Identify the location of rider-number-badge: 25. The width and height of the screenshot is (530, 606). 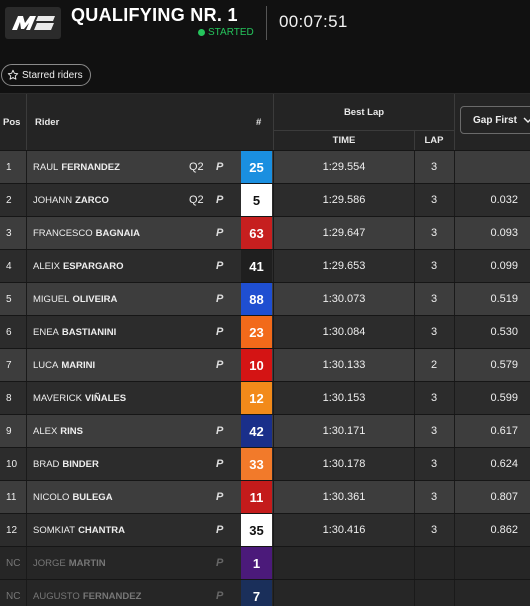
(256, 167).